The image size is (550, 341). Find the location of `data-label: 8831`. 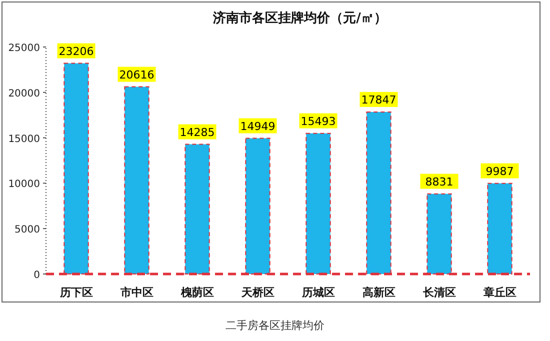

data-label: 8831 is located at coordinates (439, 181).